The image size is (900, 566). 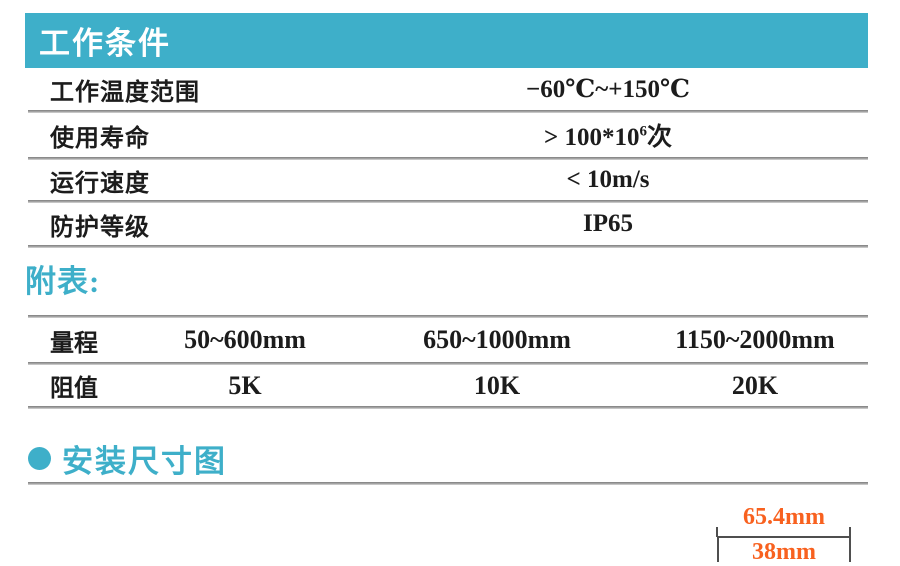 I want to click on row-label: 阻值, so click(x=74, y=389).